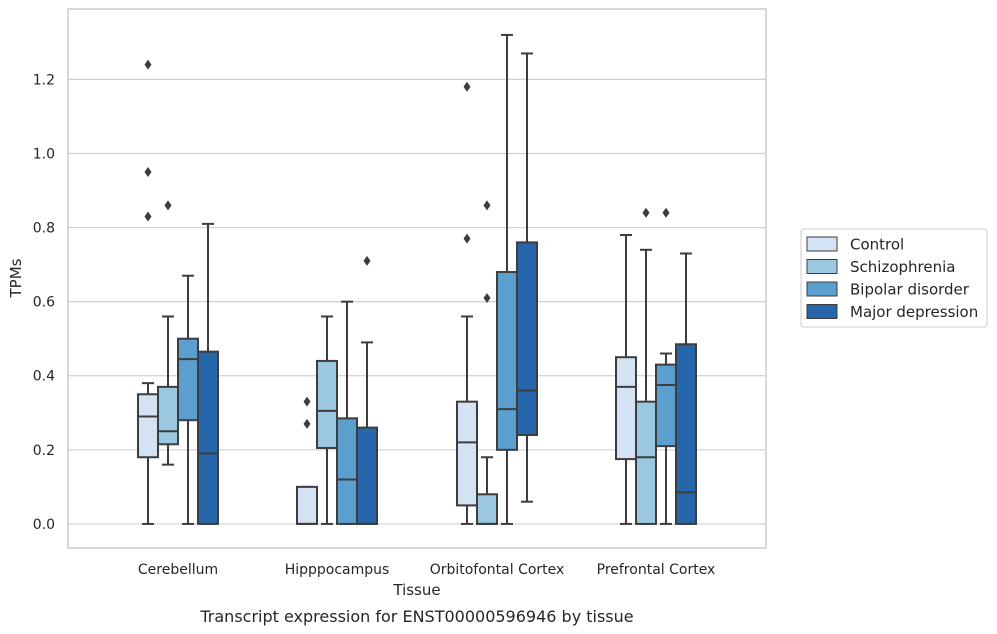 The image size is (997, 634). What do you see at coordinates (416, 590) in the screenshot?
I see `x-axis-label: Tissue` at bounding box center [416, 590].